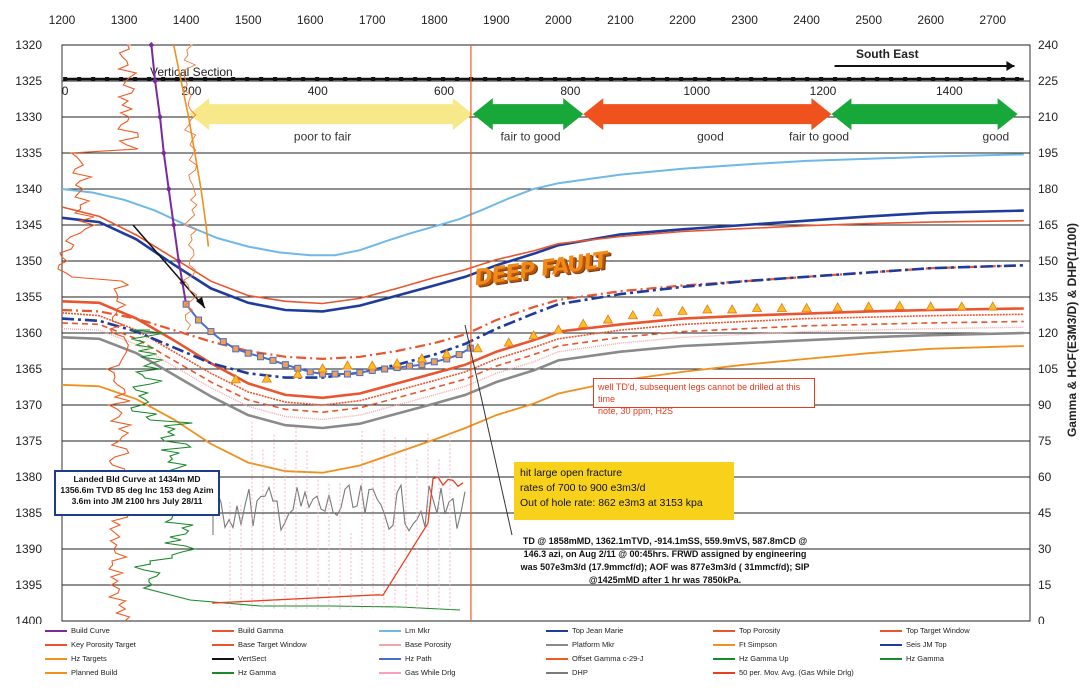 Image resolution: width=1090 pixels, height=700 pixels. I want to click on legend-item: Hz Gamma, so click(244, 672).